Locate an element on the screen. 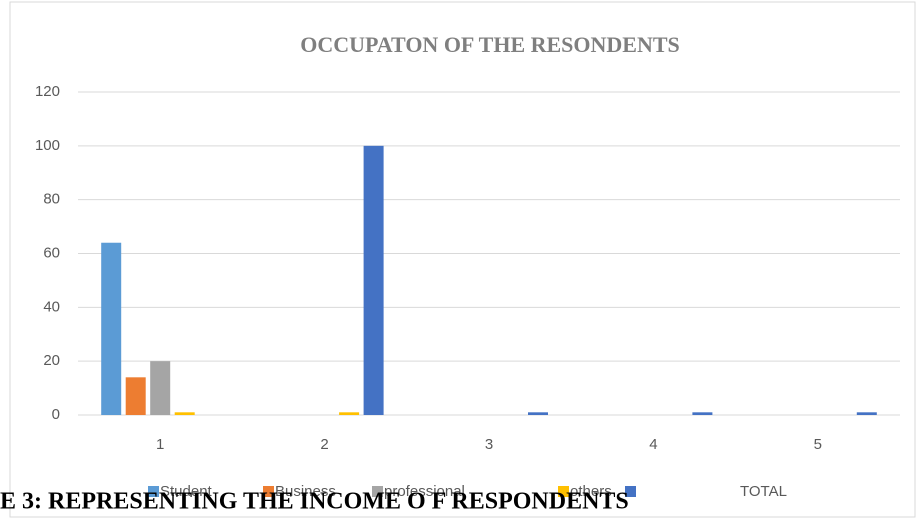  y-tick-label: 40 is located at coordinates (51, 306).